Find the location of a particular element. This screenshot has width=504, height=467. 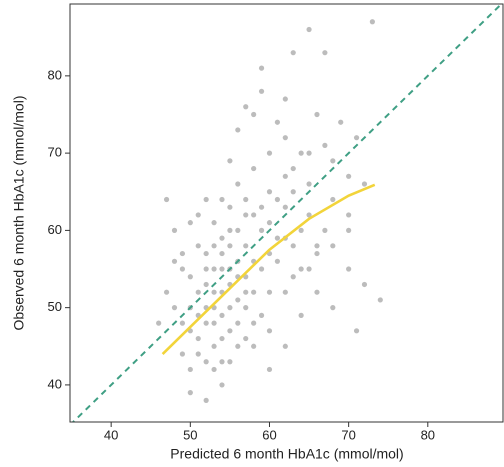

x-tick-label: 70 is located at coordinates (348, 434).